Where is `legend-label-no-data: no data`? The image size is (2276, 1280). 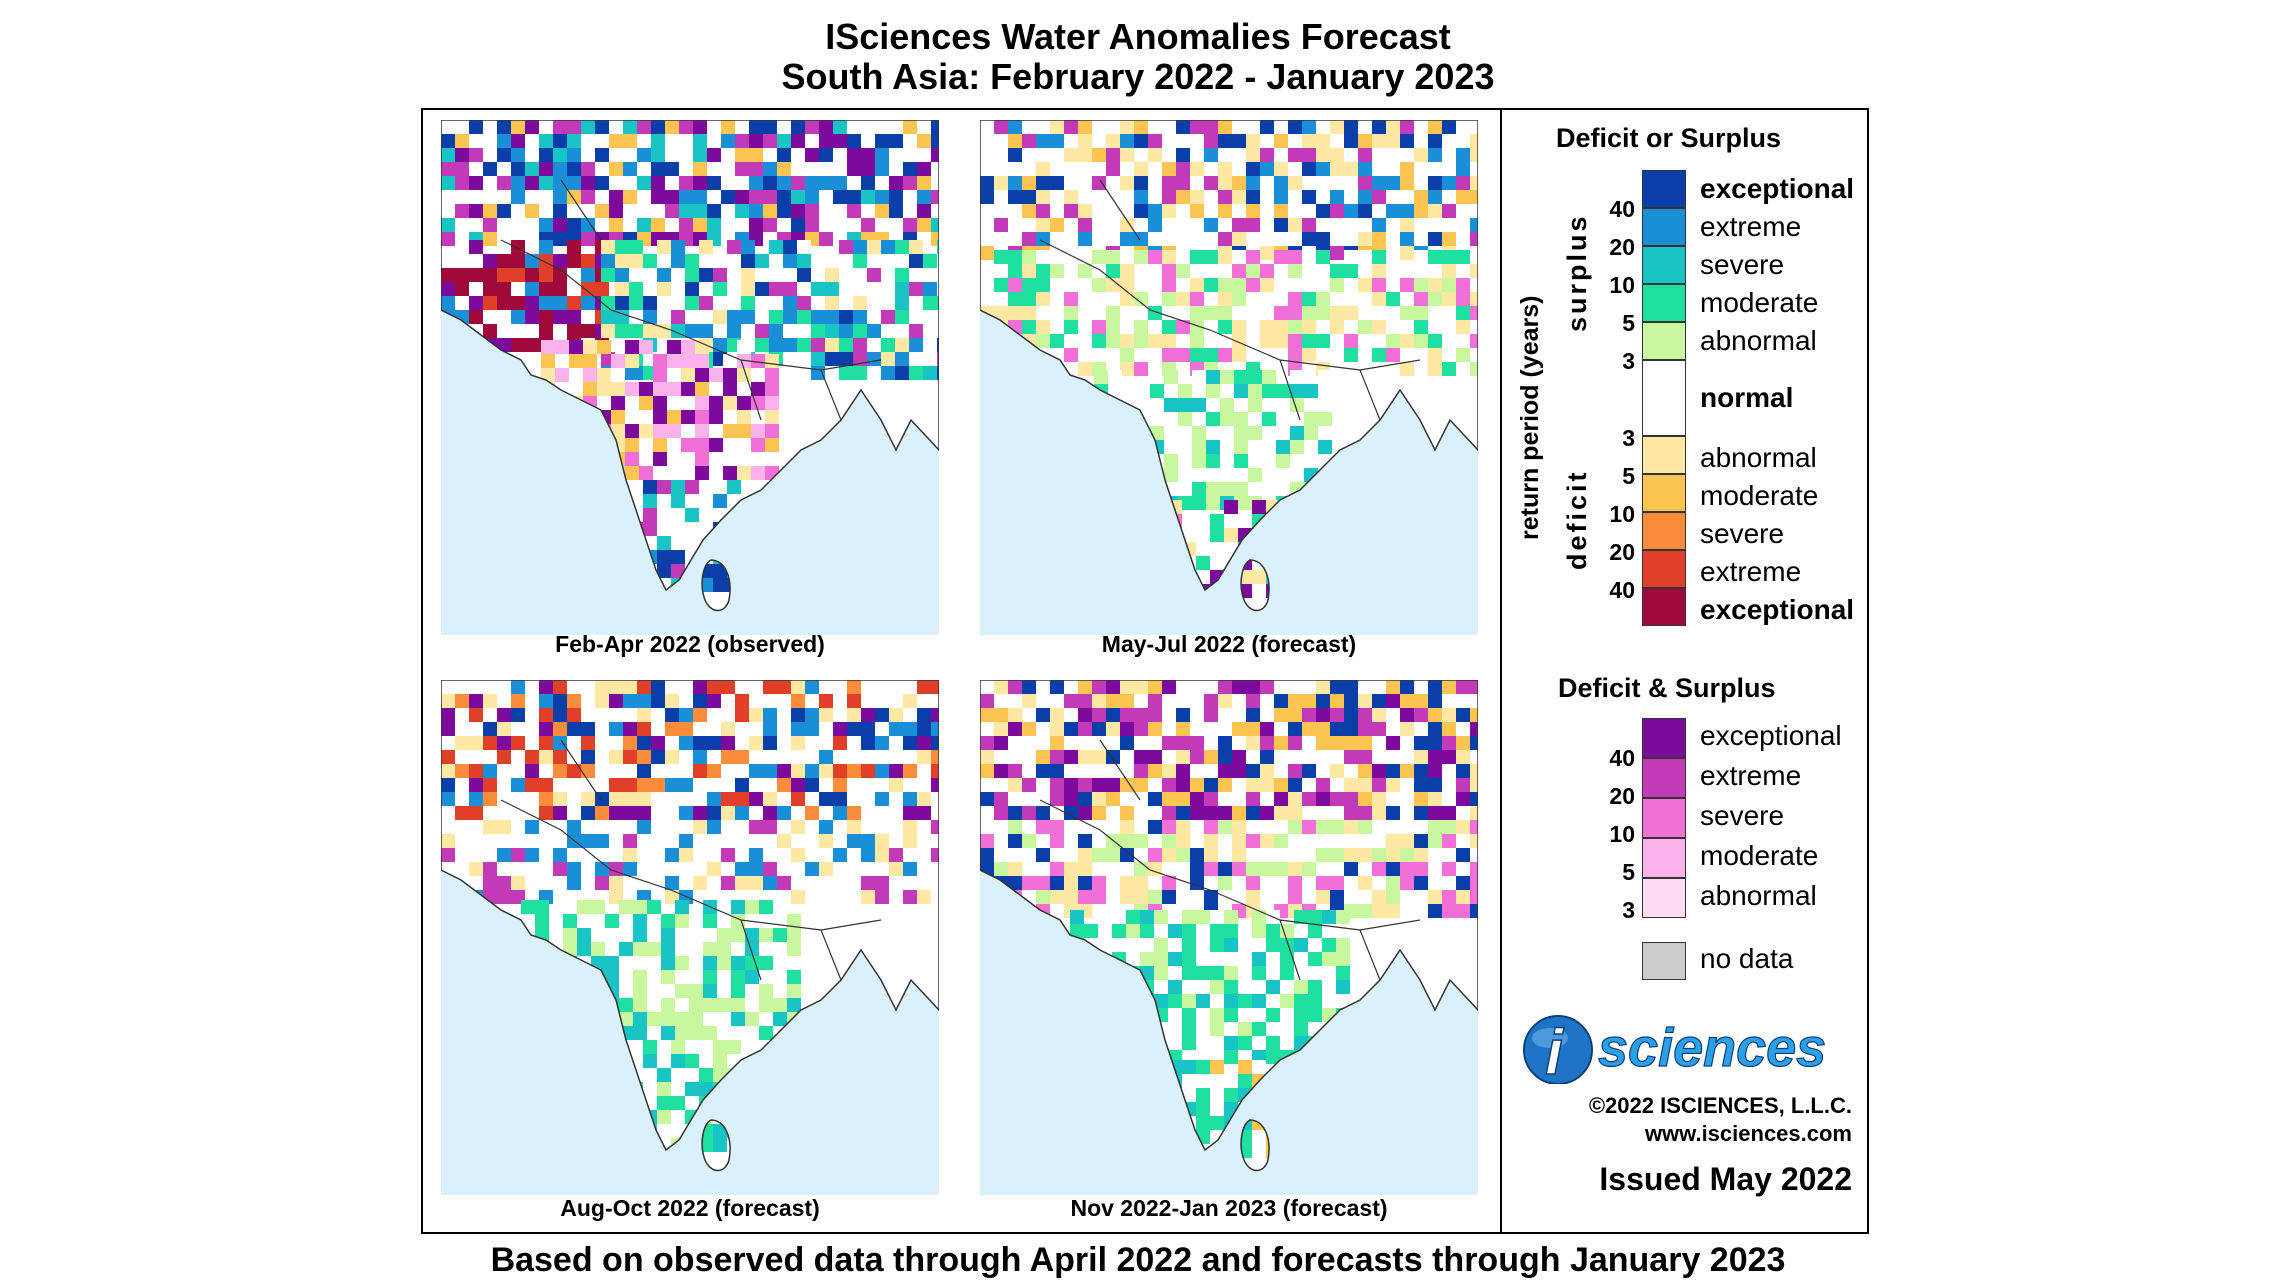
legend-label-no-data: no data is located at coordinates (1747, 958).